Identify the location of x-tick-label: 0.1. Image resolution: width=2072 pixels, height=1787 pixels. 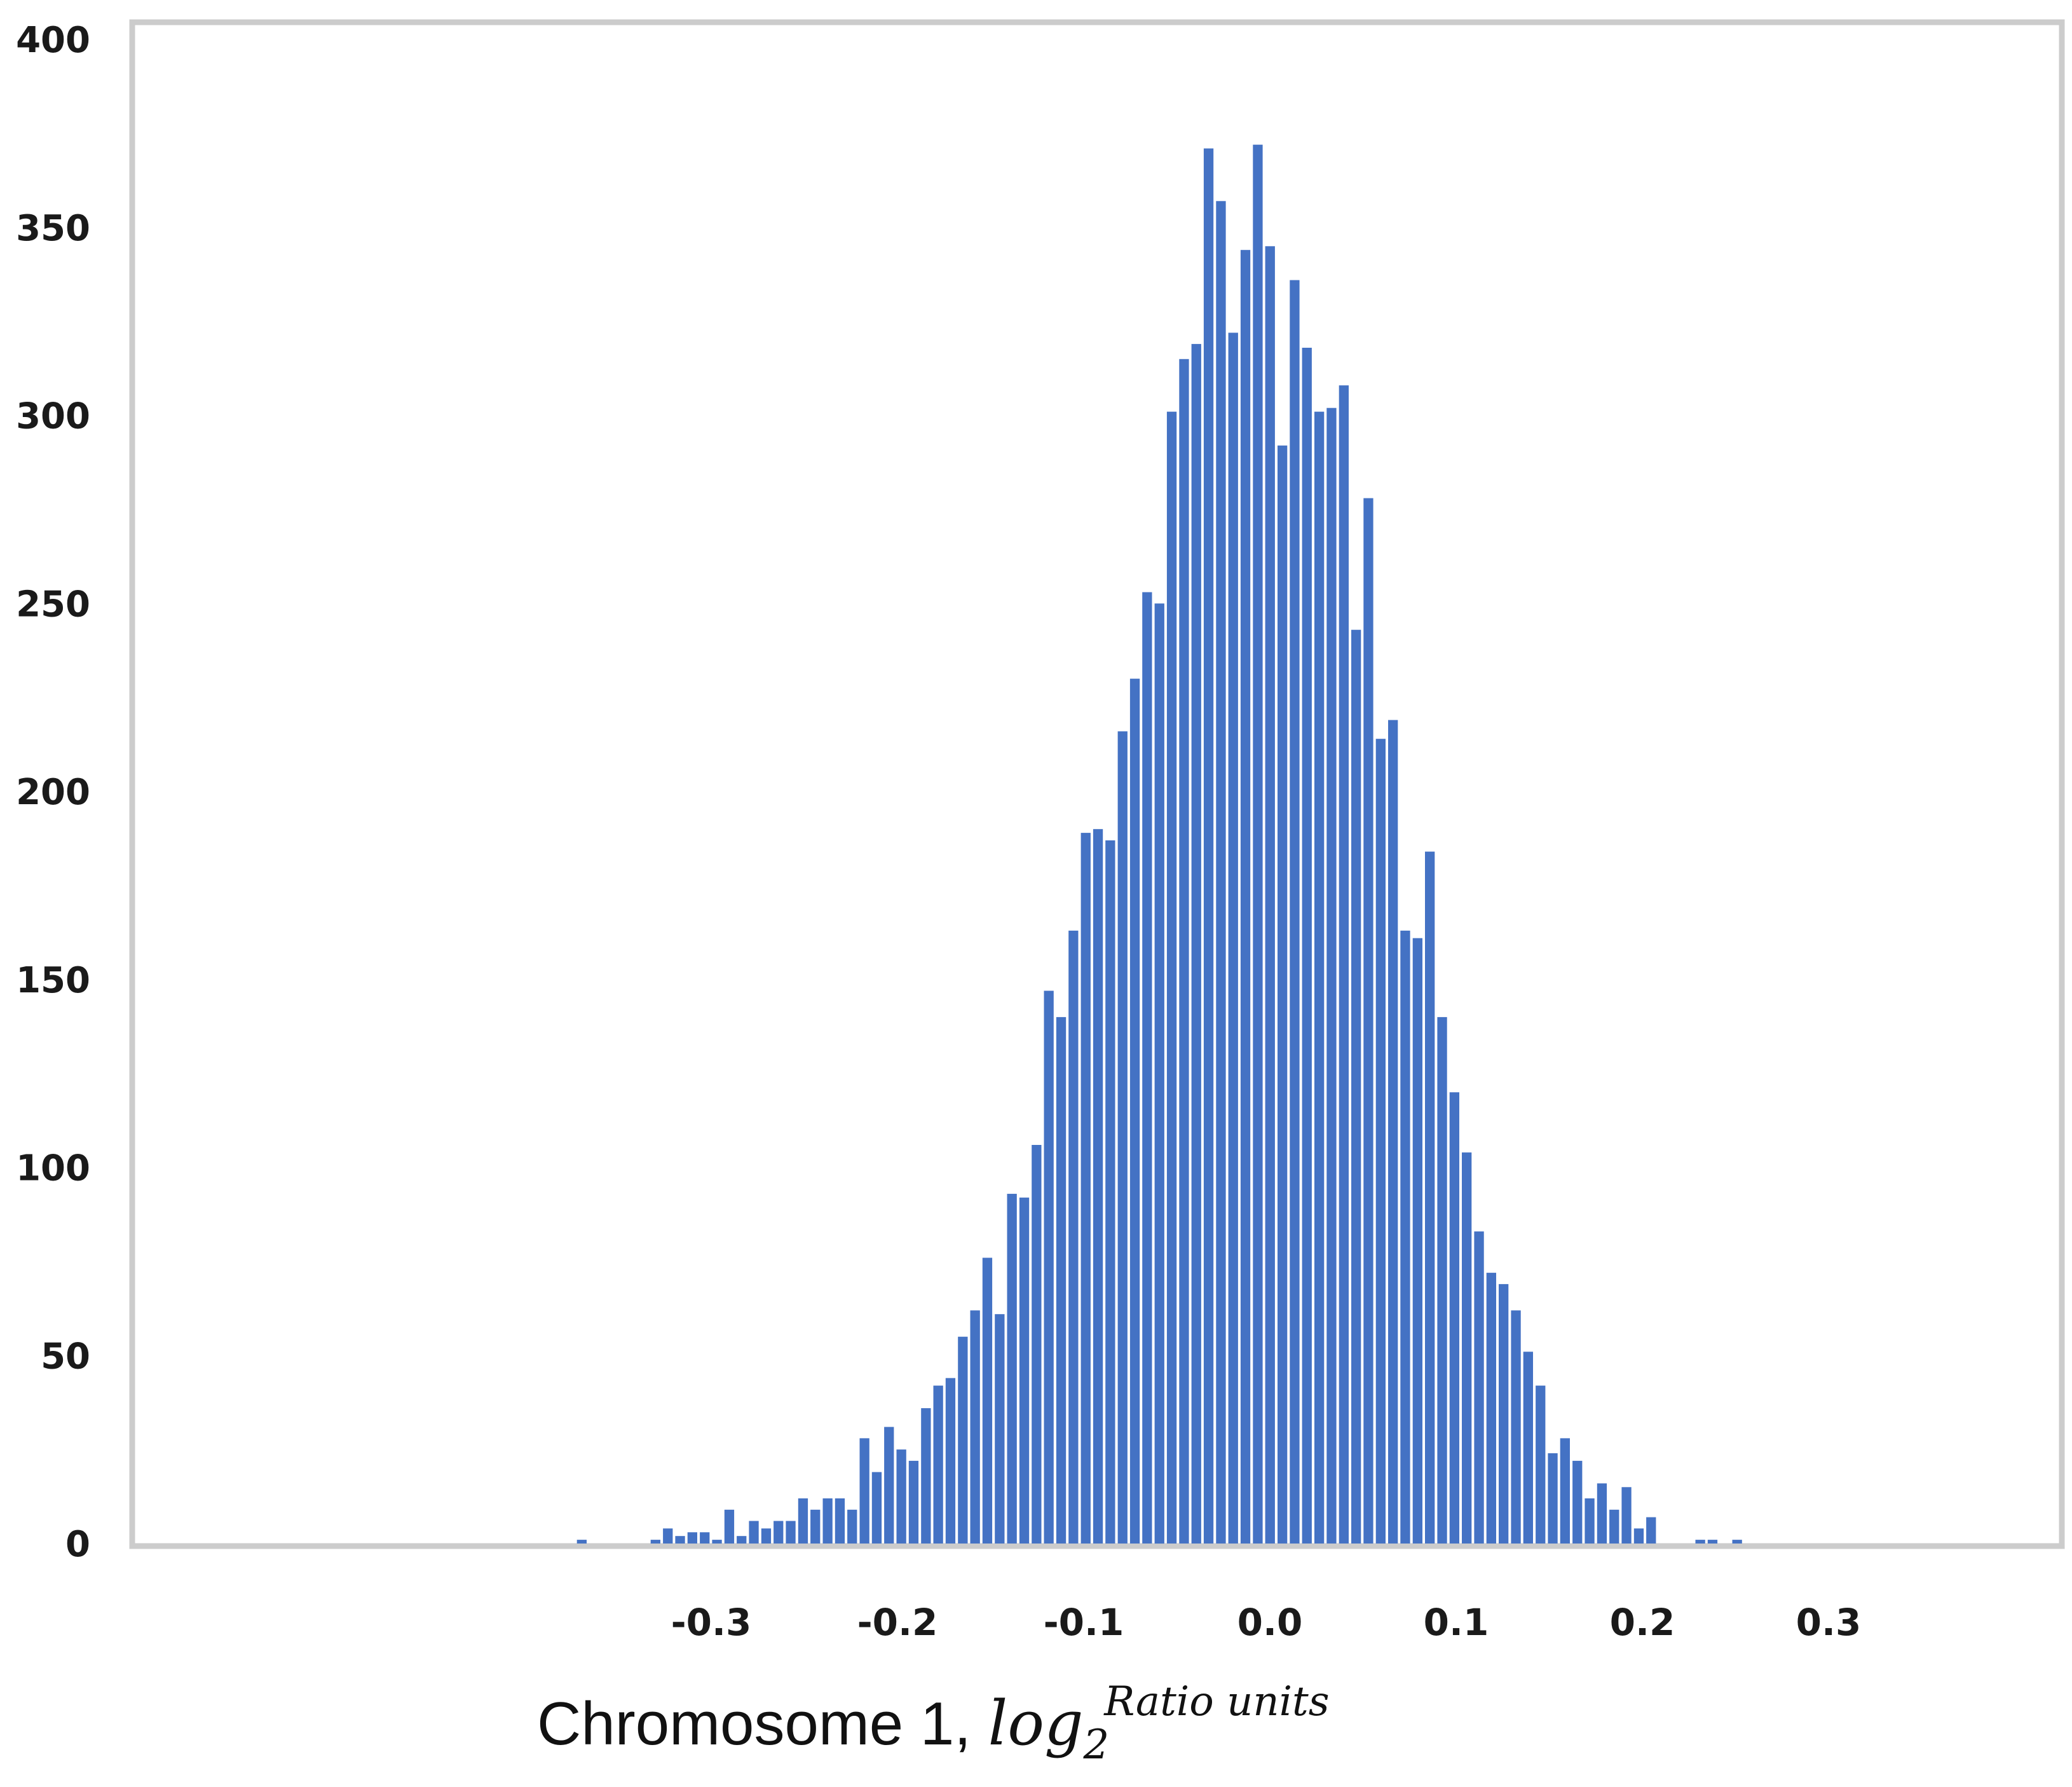
(1456, 1622).